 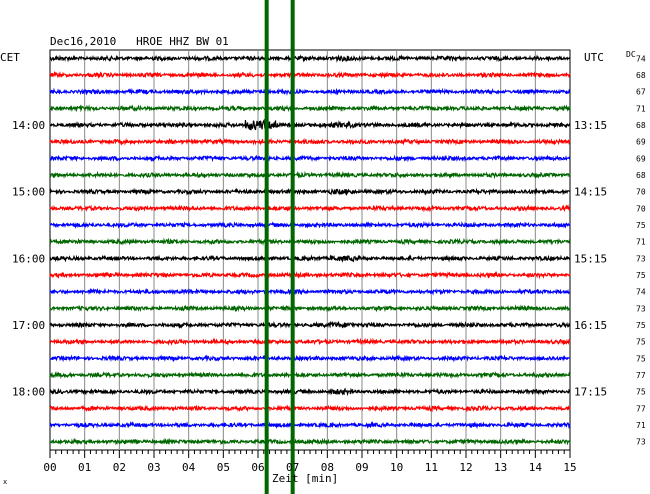 What do you see at coordinates (28, 125) in the screenshot?
I see `cet-time-label: 14:00` at bounding box center [28, 125].